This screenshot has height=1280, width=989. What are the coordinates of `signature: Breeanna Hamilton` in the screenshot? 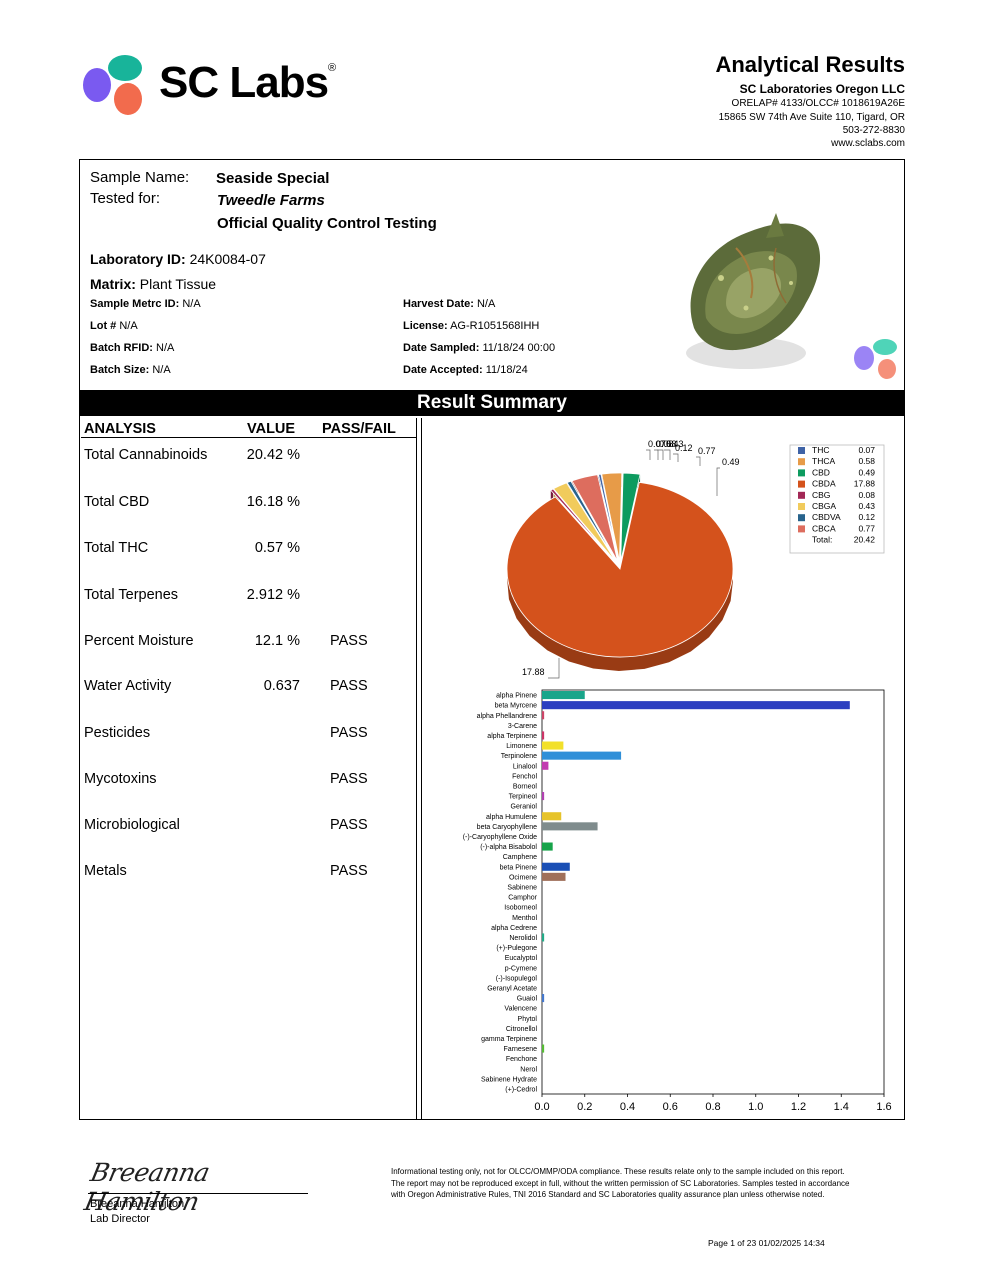 It's located at (197, 1187).